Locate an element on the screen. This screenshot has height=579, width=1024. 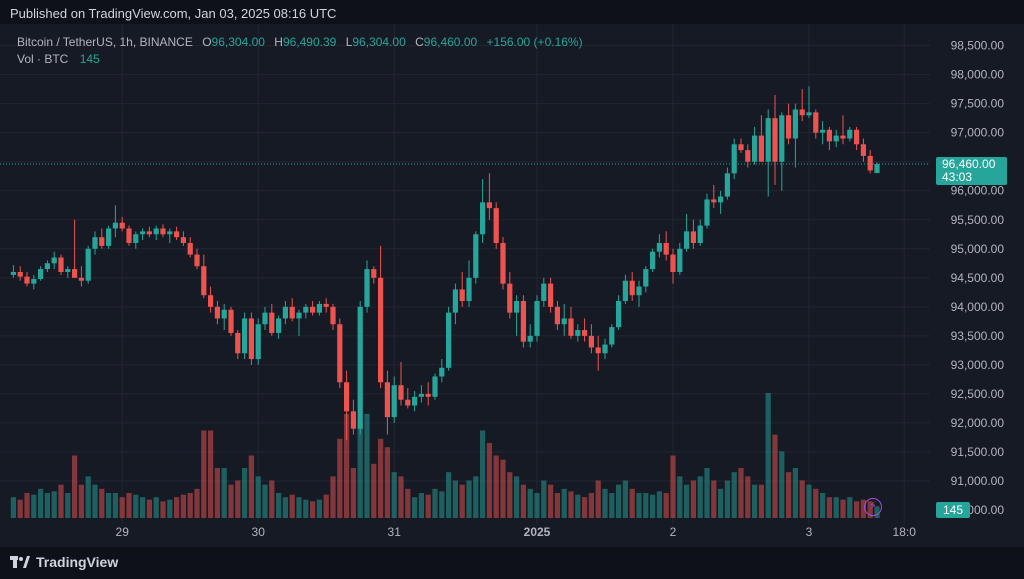
brand-name: TradingView is located at coordinates (77, 562).